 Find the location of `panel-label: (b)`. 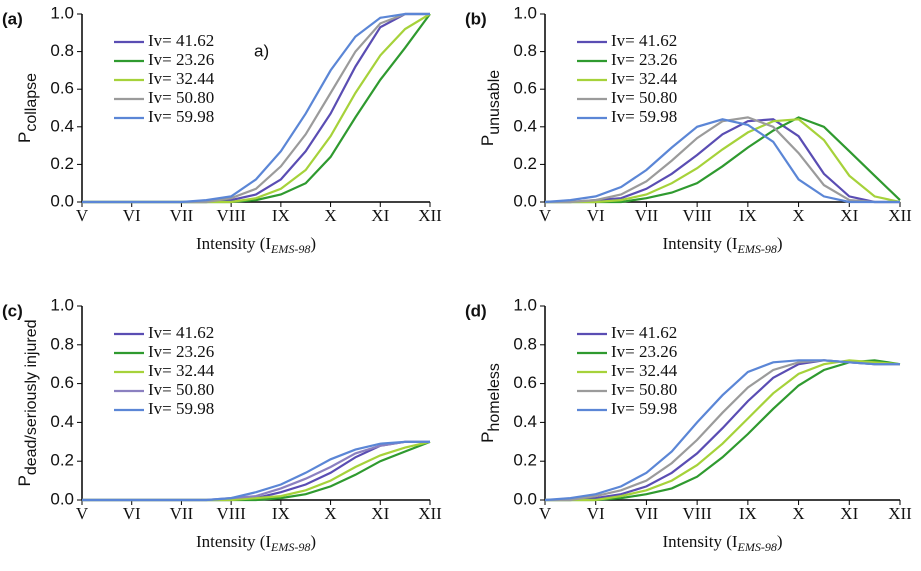

panel-label: (b) is located at coordinates (476, 18).